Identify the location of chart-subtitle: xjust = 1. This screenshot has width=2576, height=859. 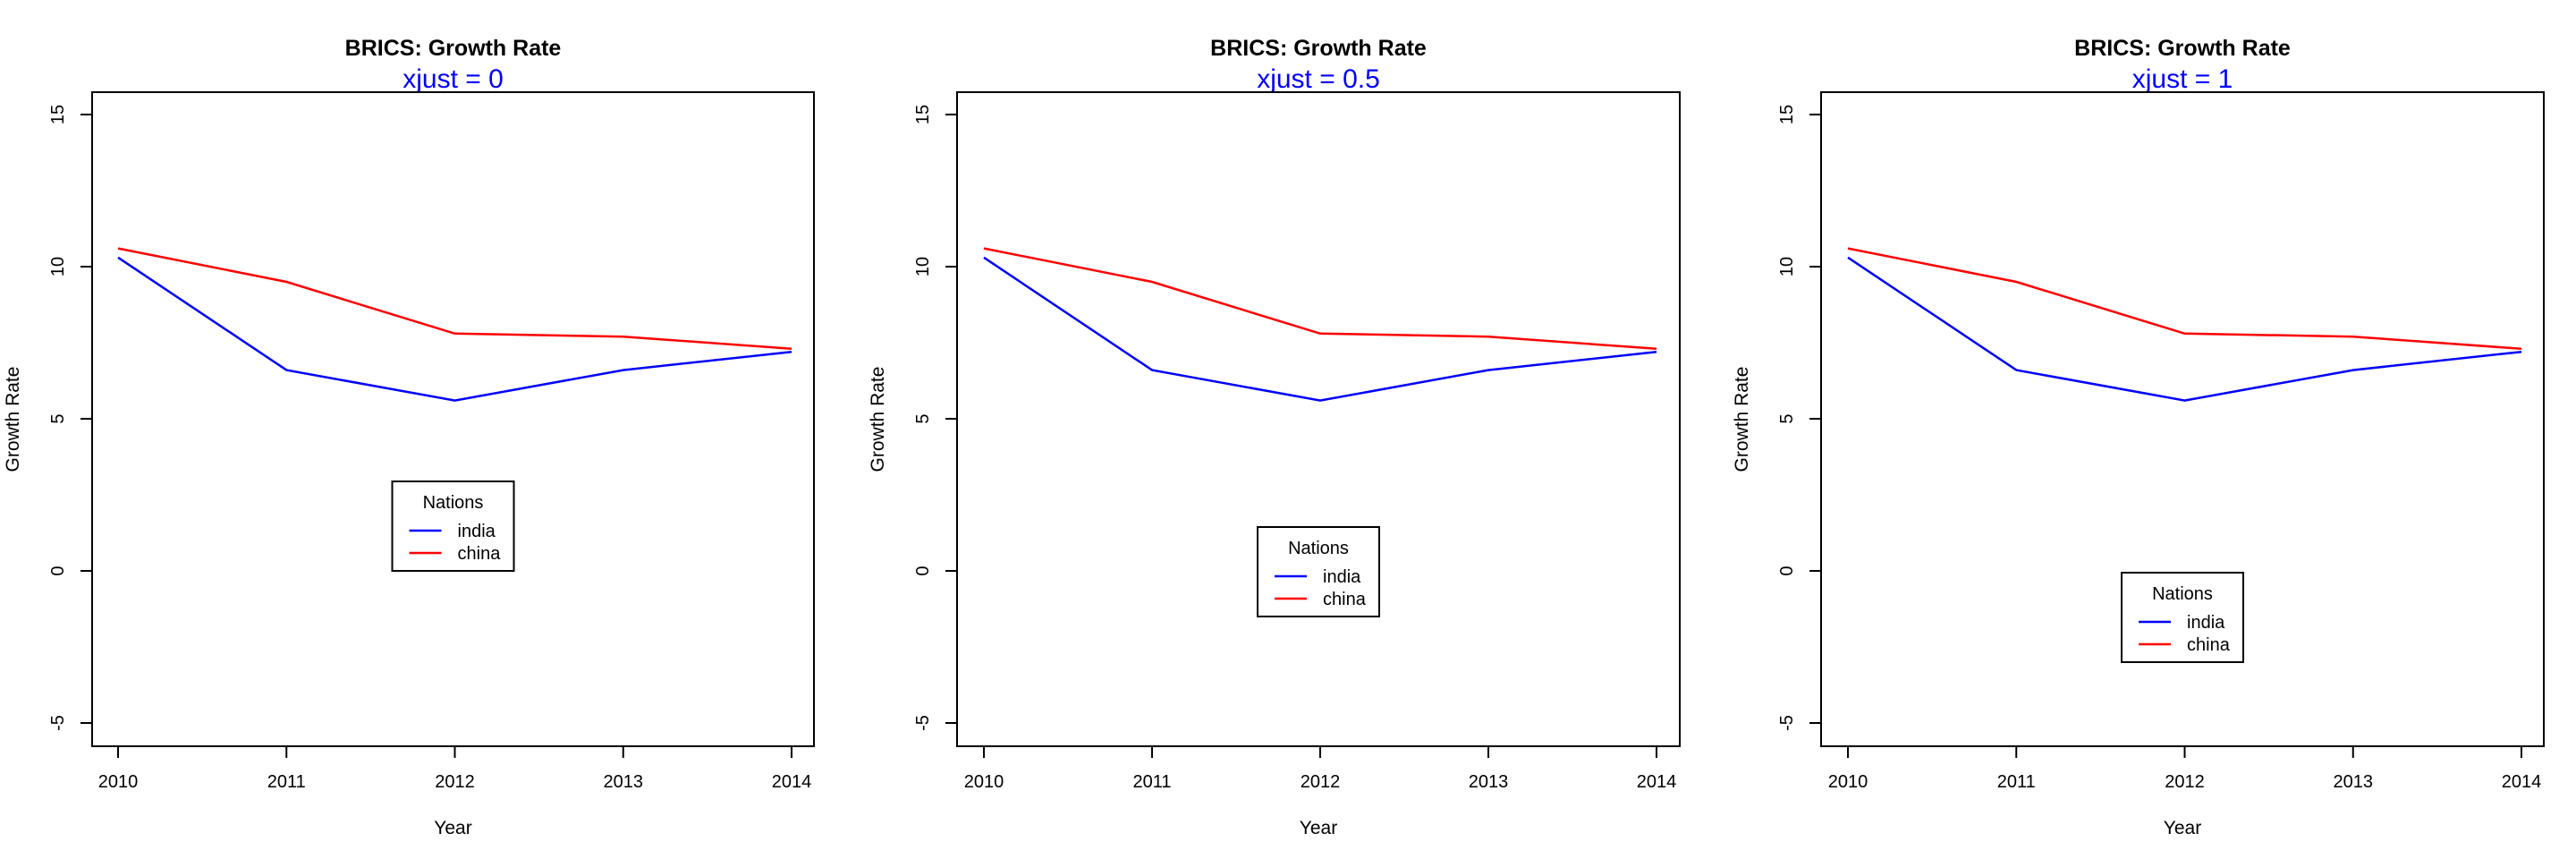
(2182, 79).